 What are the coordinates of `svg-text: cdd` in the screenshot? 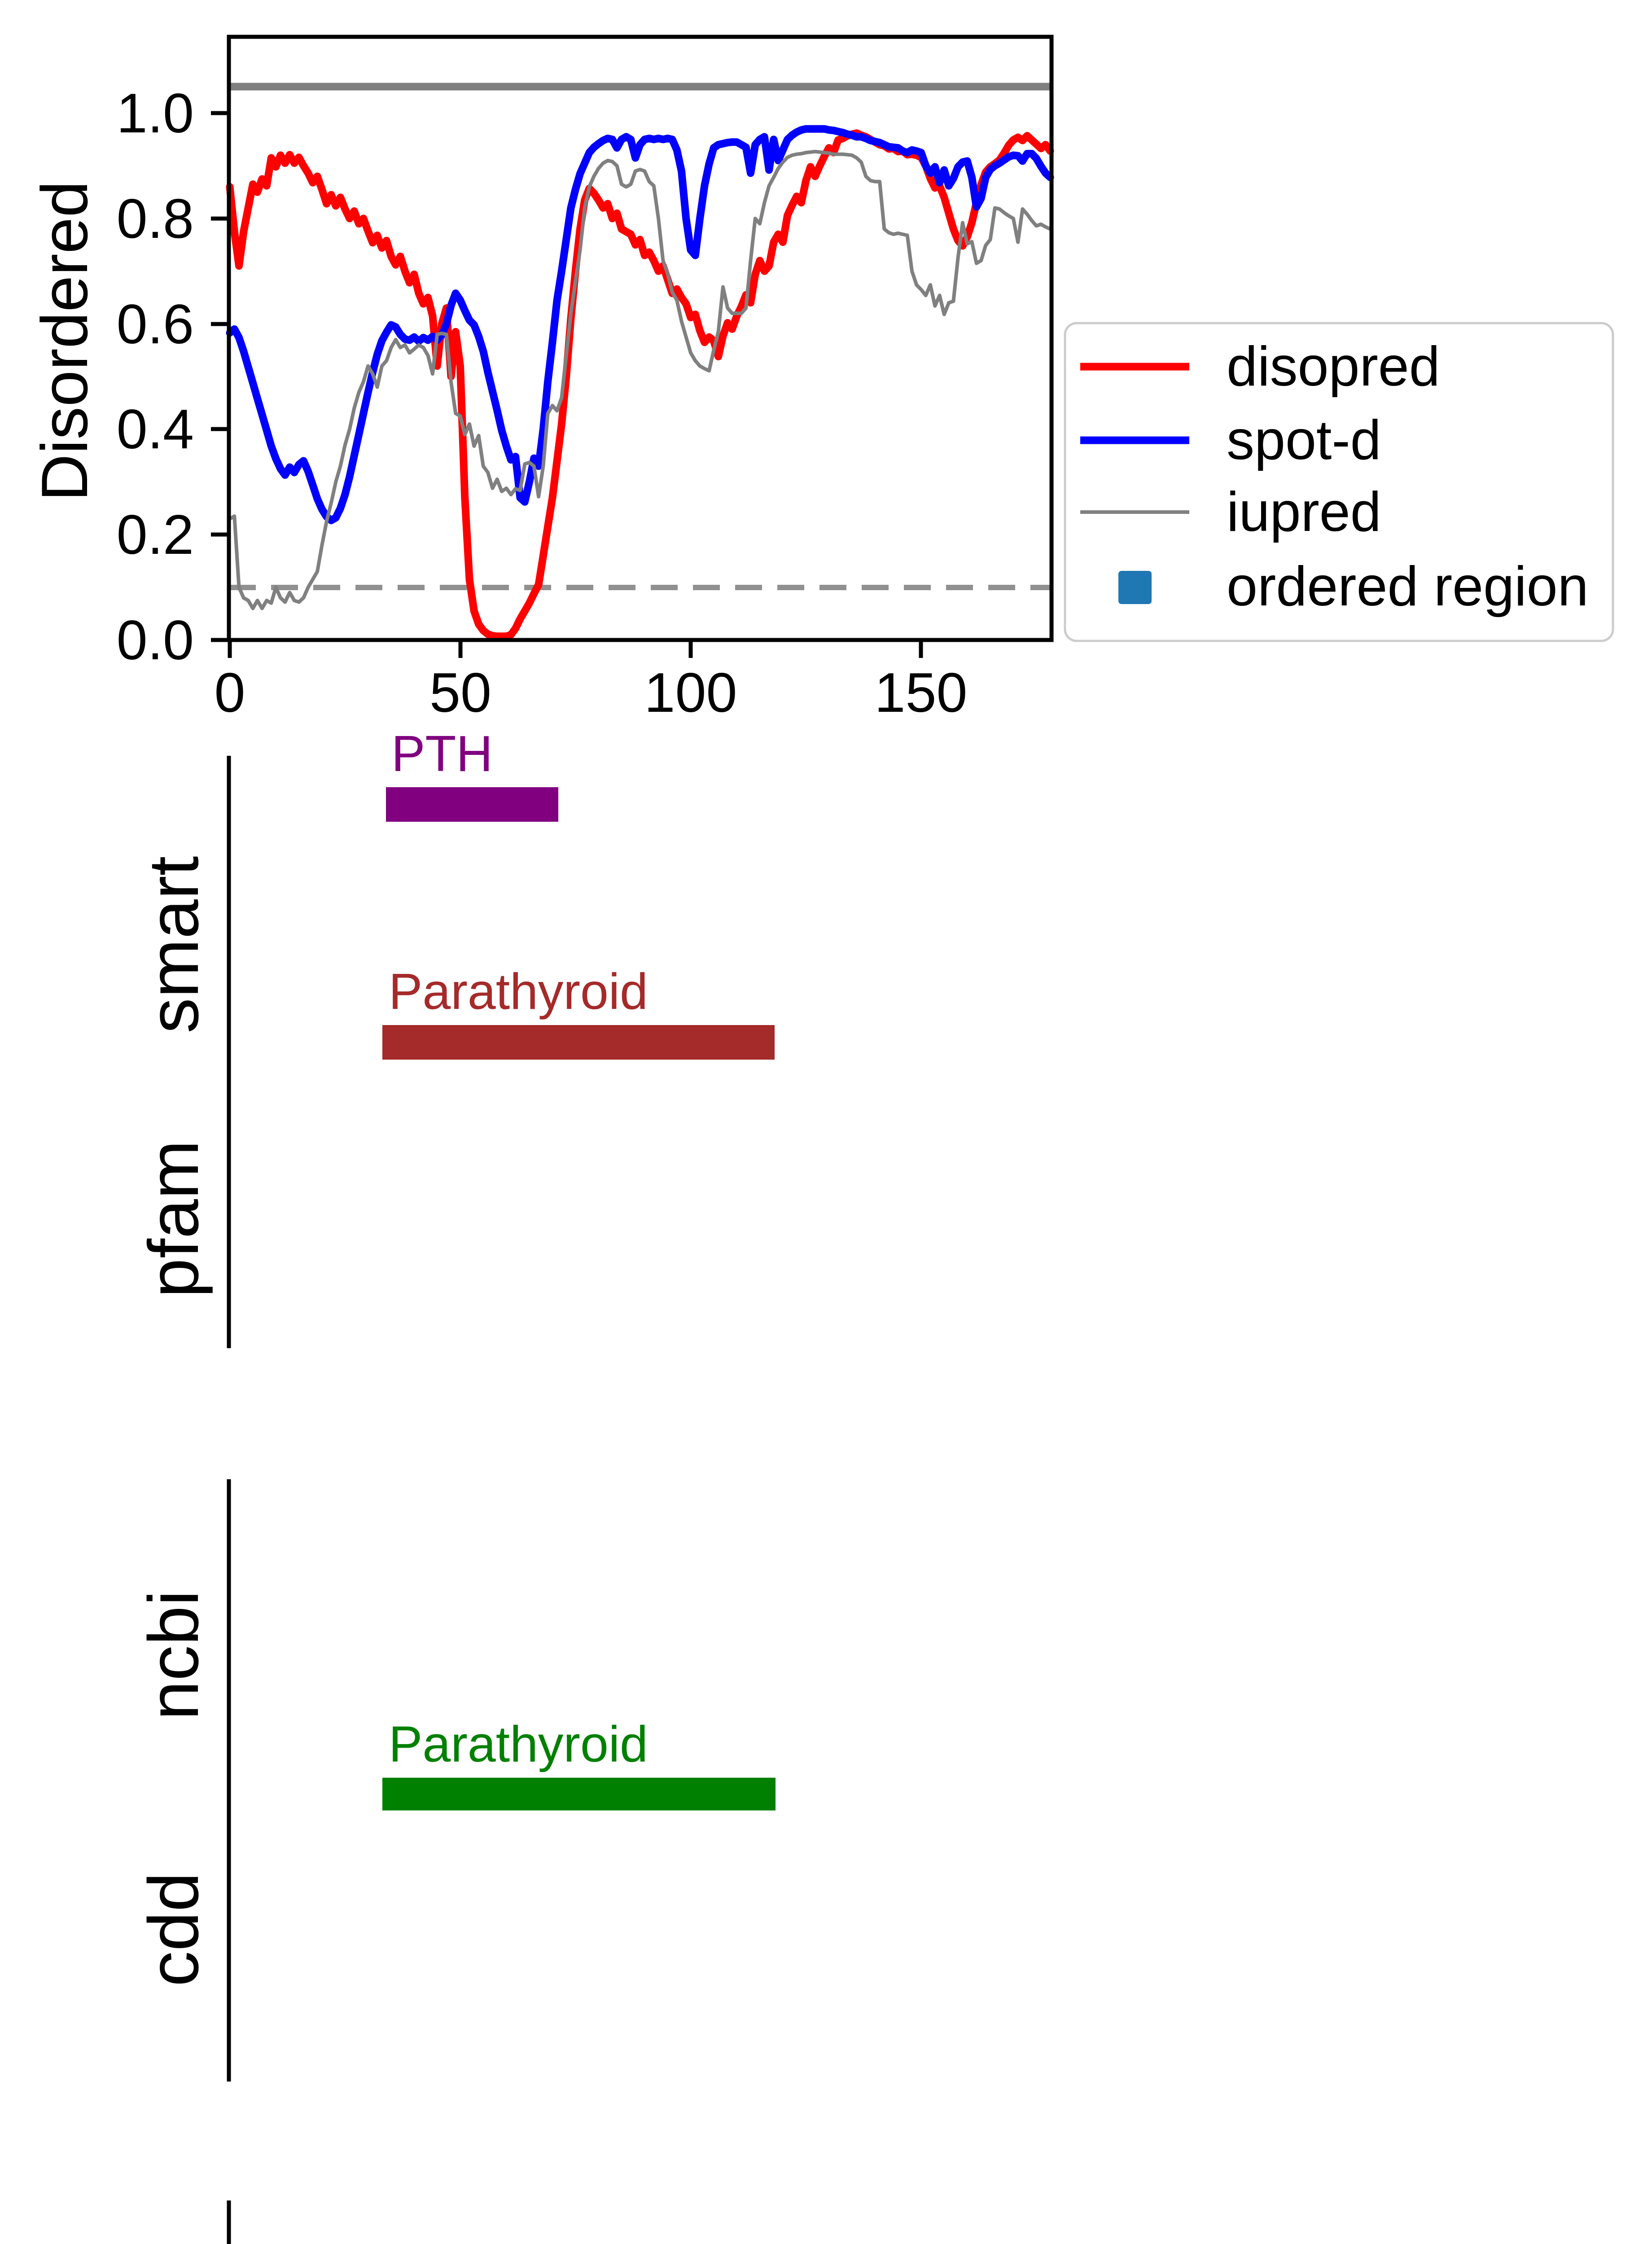 It's located at (173, 1929).